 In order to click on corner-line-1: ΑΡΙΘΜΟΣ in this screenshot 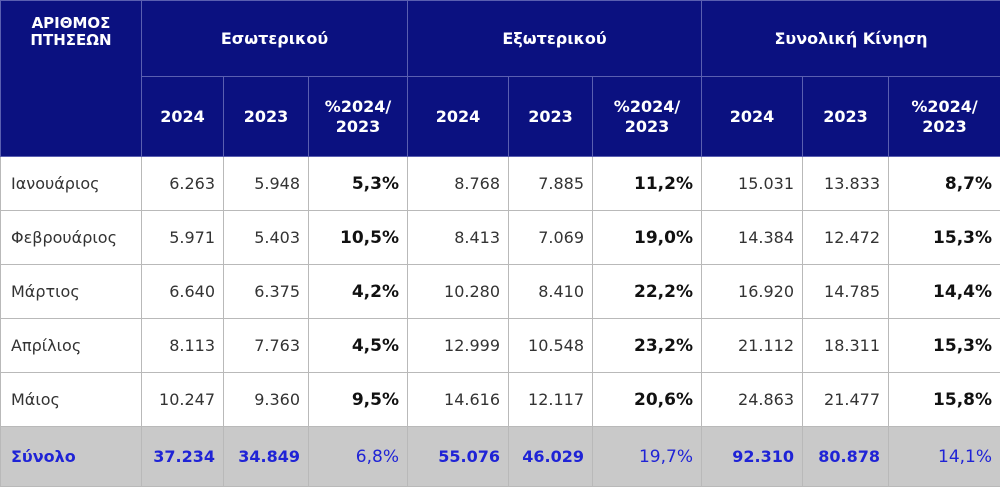, I will do `click(71, 23)`.